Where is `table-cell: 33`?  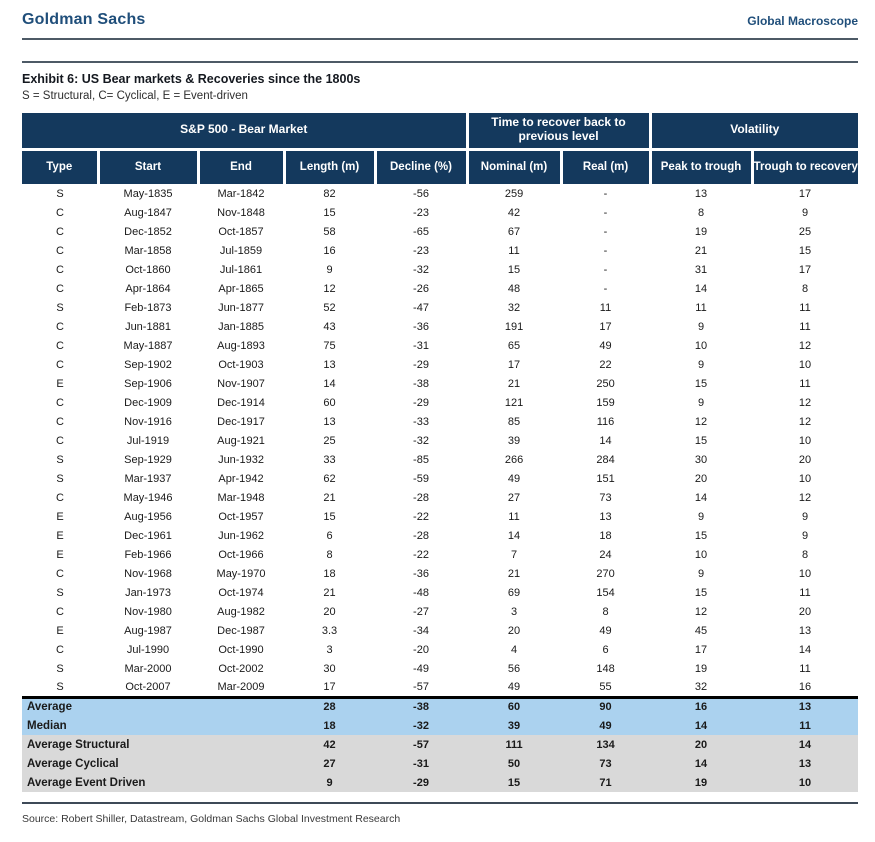 table-cell: 33 is located at coordinates (329, 459).